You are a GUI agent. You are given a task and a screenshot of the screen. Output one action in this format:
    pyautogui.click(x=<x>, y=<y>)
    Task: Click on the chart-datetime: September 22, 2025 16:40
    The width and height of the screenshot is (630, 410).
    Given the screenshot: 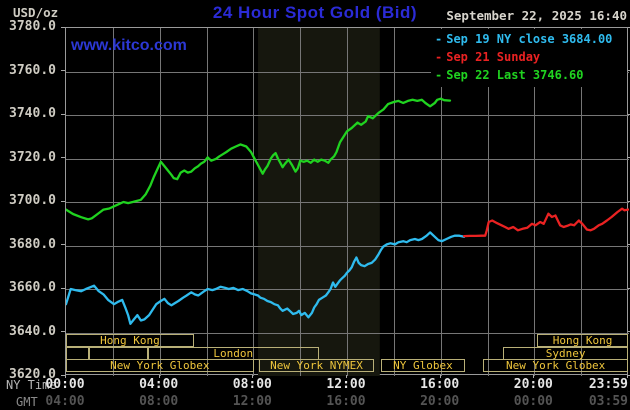 What is the action you would take?
    pyautogui.click(x=536, y=15)
    